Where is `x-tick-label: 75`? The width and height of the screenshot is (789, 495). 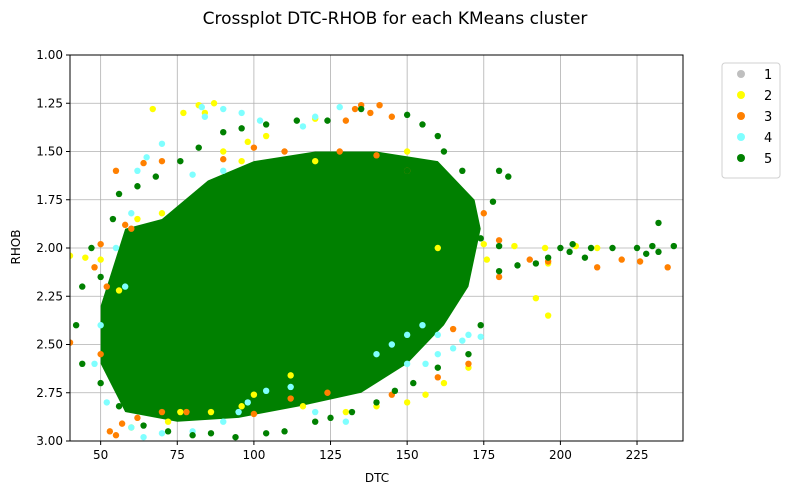 x-tick-label: 75 is located at coordinates (177, 455).